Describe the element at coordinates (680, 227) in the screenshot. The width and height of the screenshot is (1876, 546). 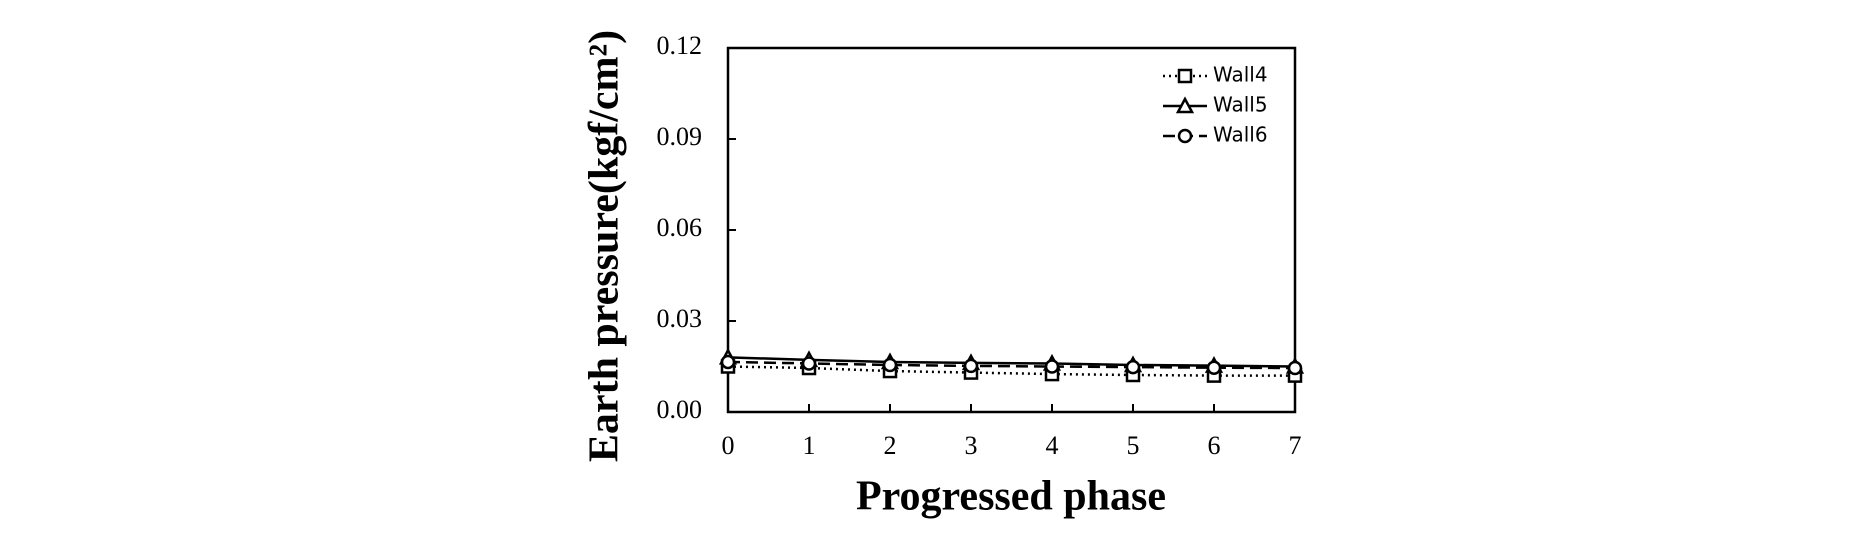
I see `y-tick-label: 0.06` at that location.